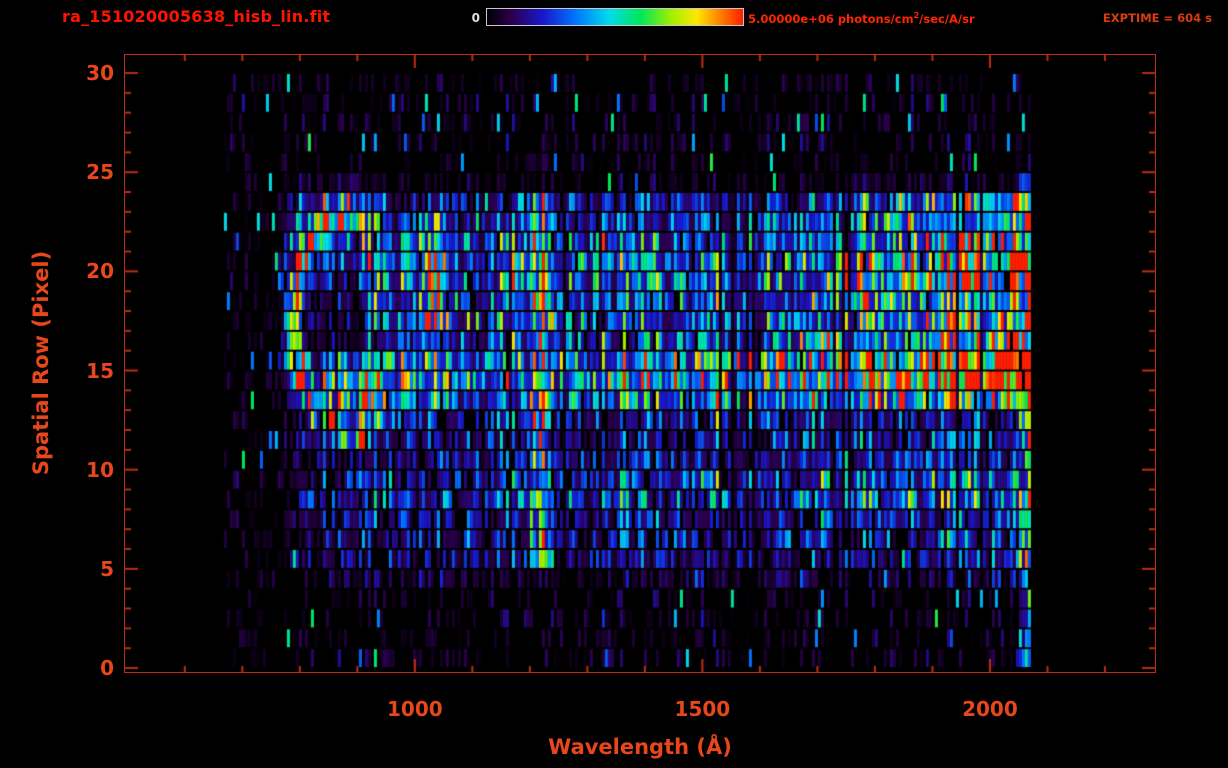 The width and height of the screenshot is (1228, 768). Describe the element at coordinates (831, 18) in the screenshot. I see `colorbar-max-prefix: 5.00000e+06 photons/cm` at that location.